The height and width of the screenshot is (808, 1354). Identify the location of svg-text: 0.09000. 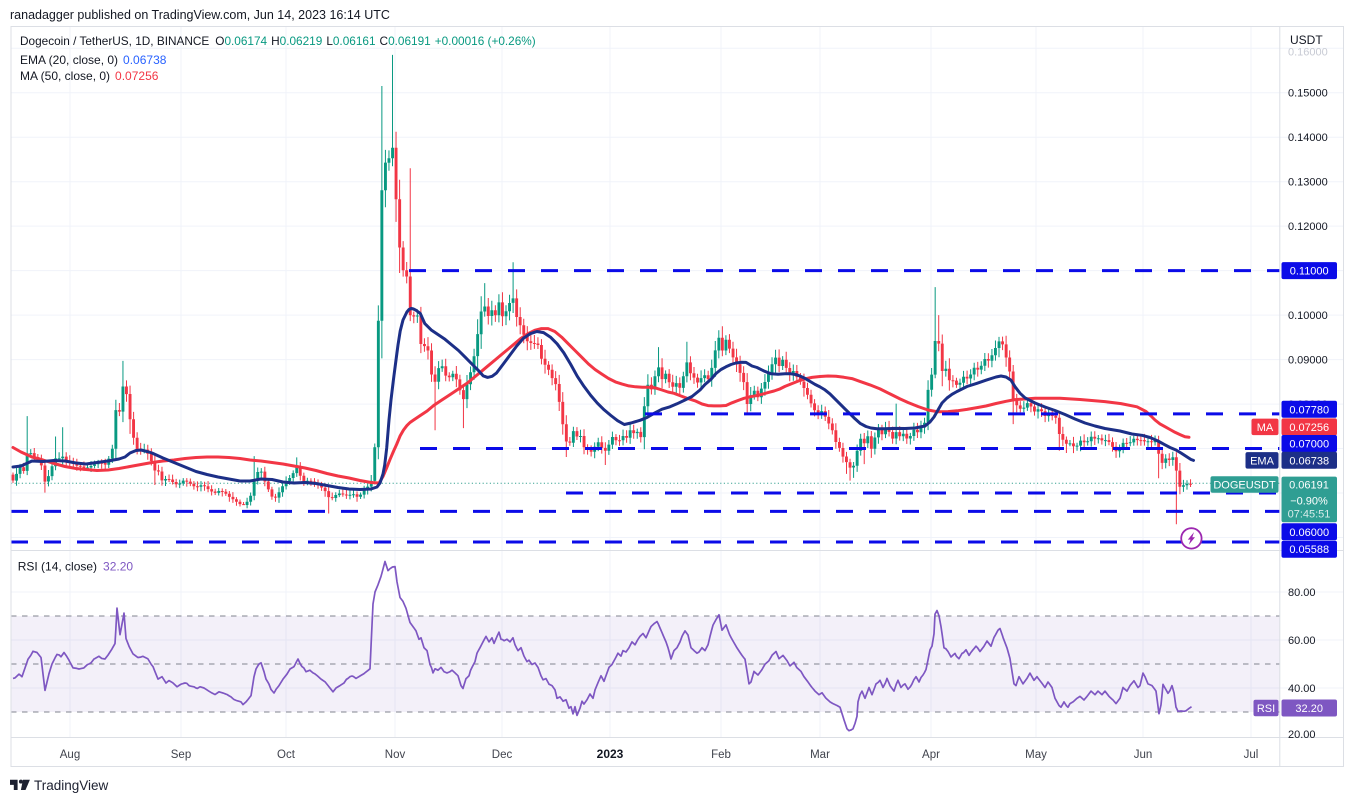
(1308, 361).